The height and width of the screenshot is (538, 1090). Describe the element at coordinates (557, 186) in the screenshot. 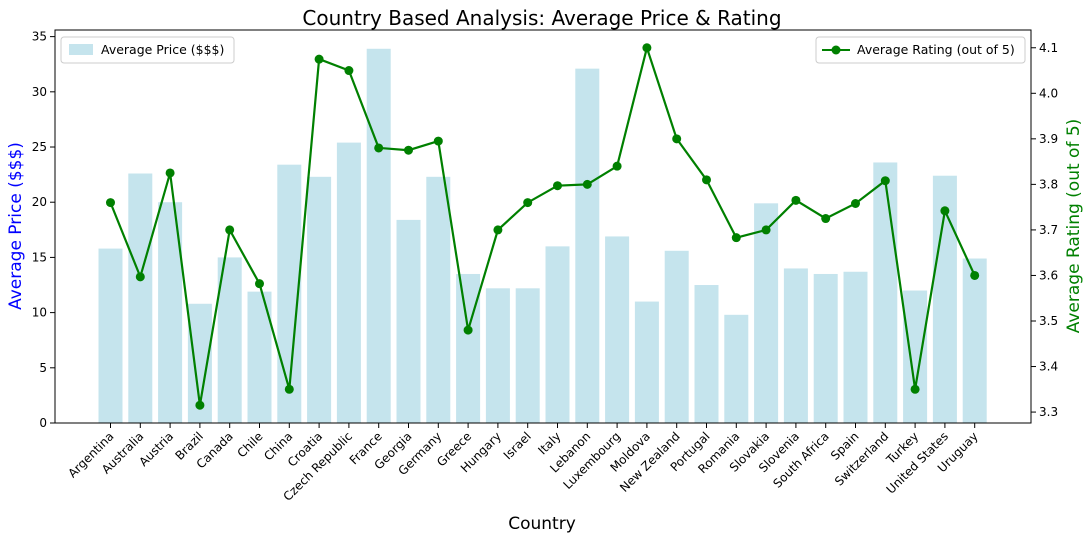

I see `rating-point-italy` at that location.